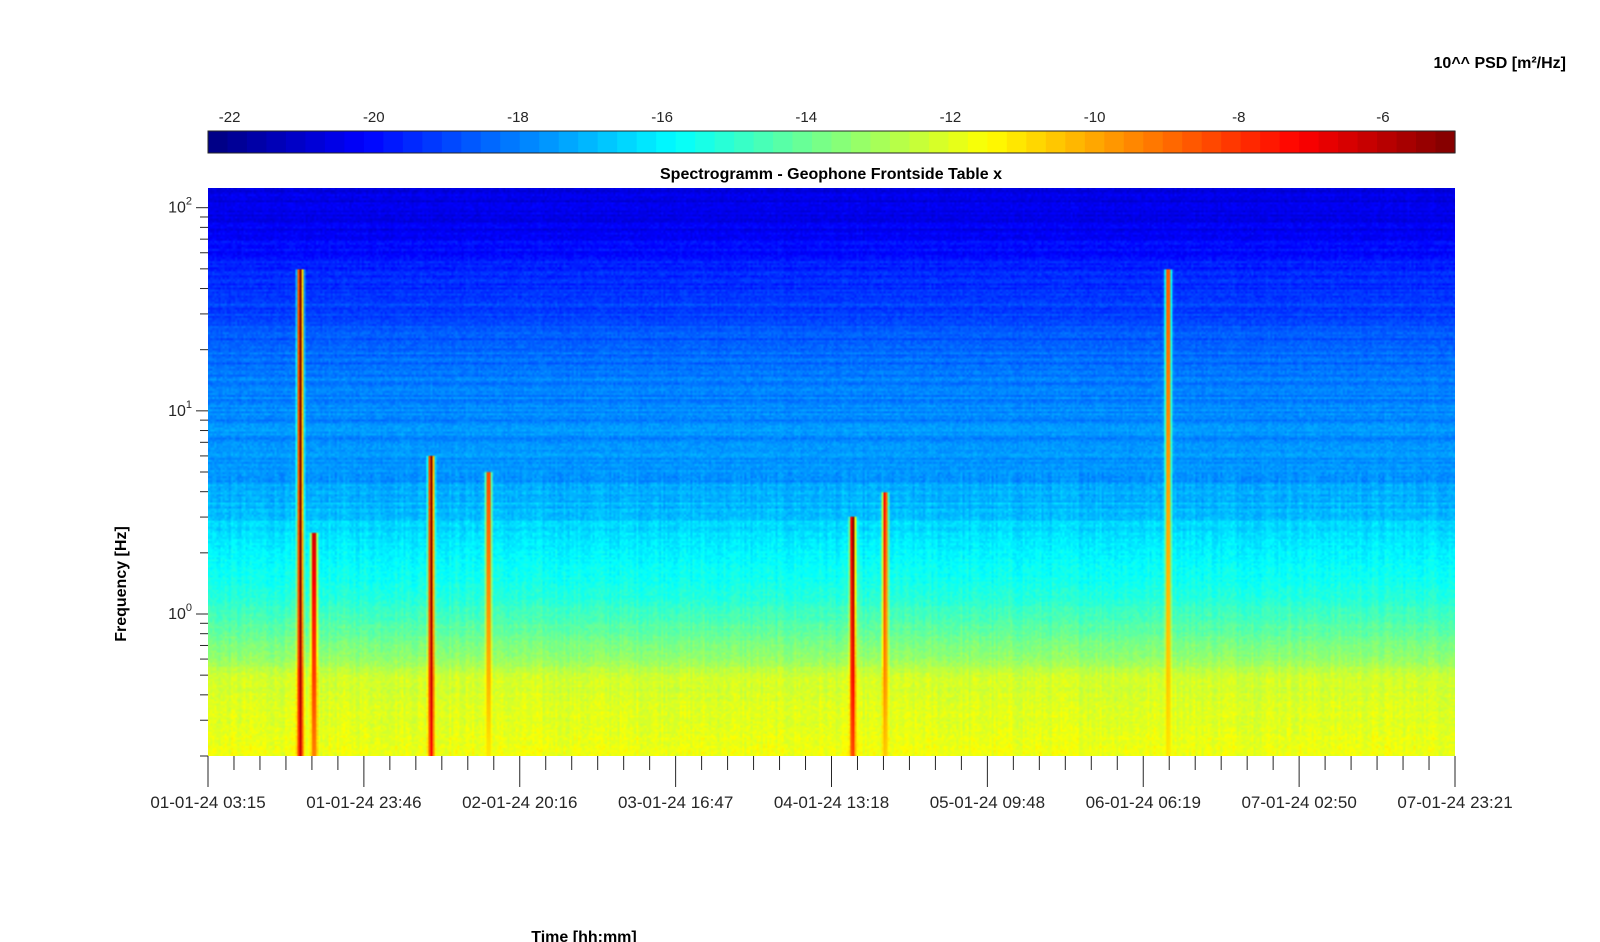 The image size is (1600, 942). Describe the element at coordinates (1143, 802) in the screenshot. I see `x-tick-label: 06-01-24 06:19` at that location.